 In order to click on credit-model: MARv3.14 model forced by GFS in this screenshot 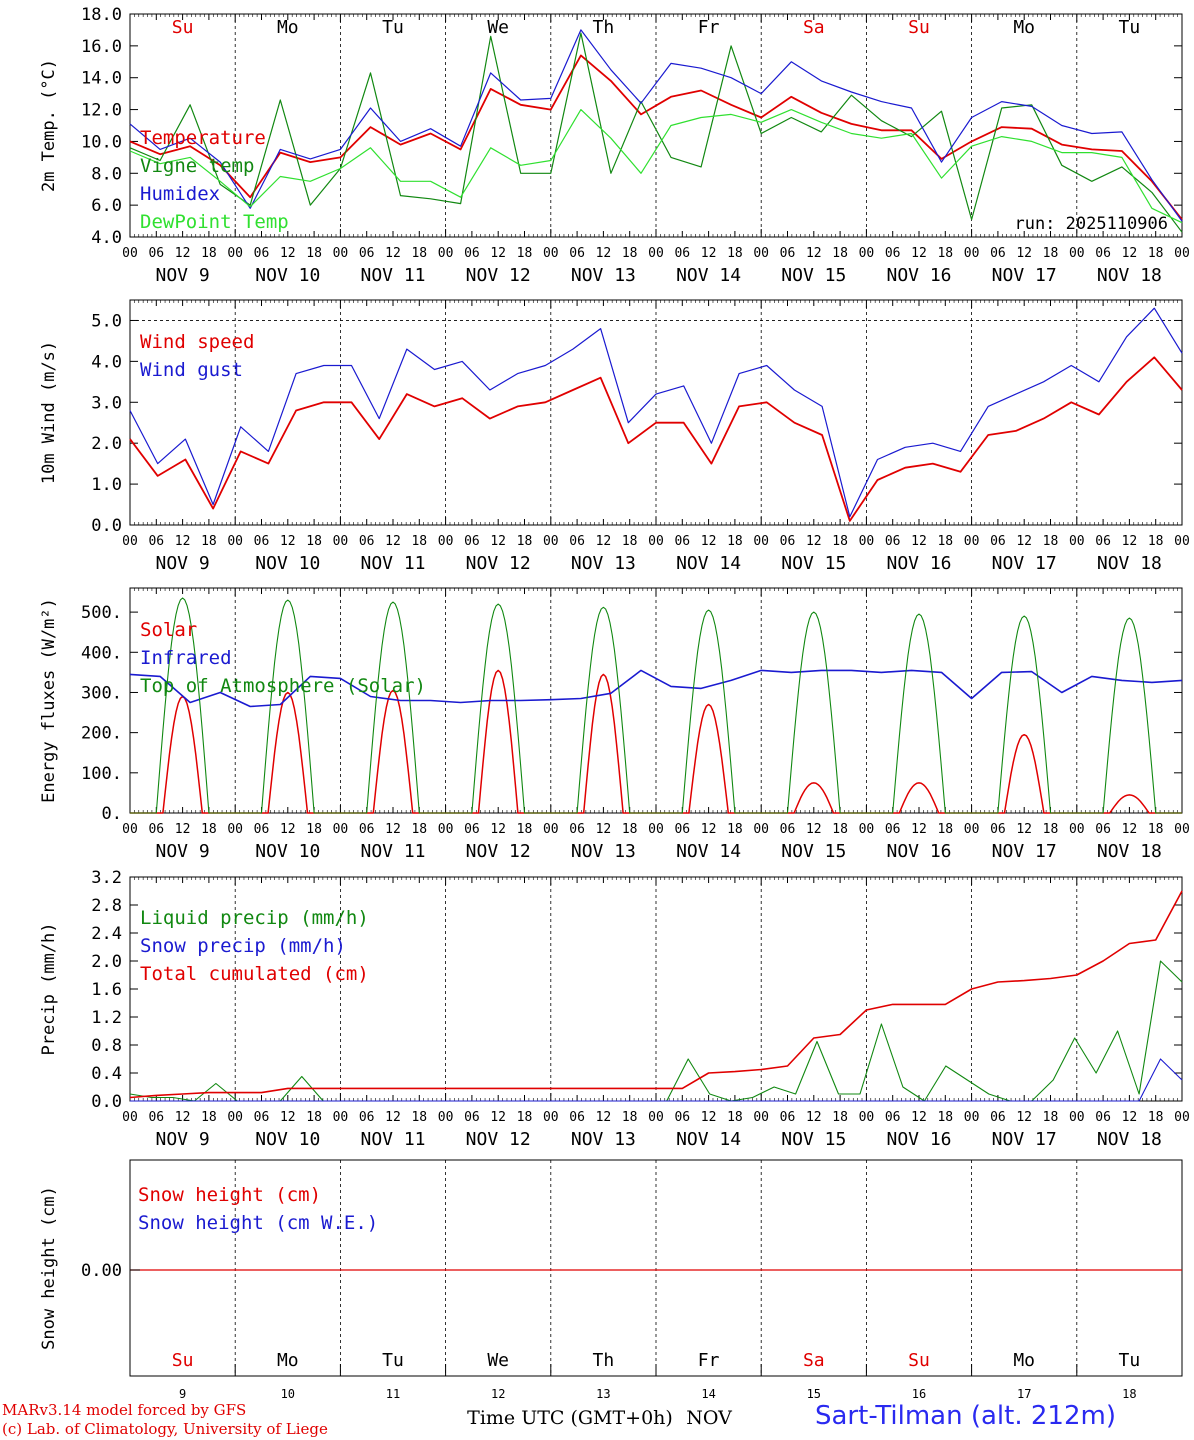, I will do `click(124, 1410)`.